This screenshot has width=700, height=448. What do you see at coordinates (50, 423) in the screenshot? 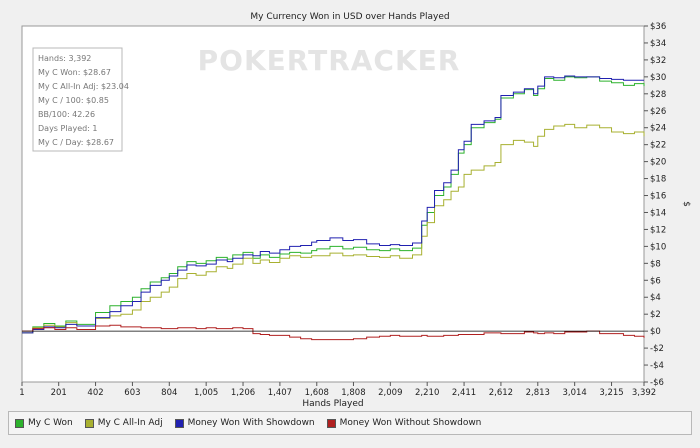
I see `legend-label: My C Won` at bounding box center [50, 423].